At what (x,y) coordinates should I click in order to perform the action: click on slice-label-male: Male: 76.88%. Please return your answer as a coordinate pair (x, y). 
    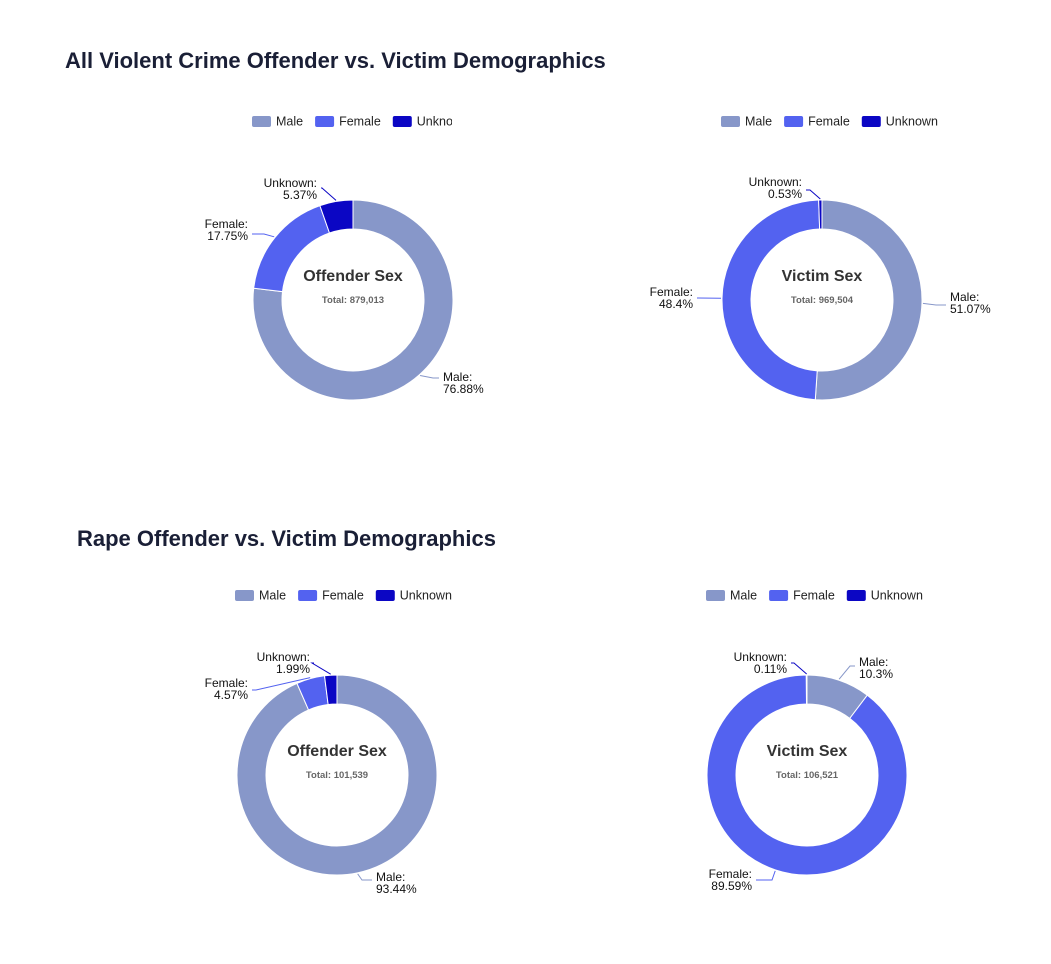
    Looking at the image, I should click on (463, 383).